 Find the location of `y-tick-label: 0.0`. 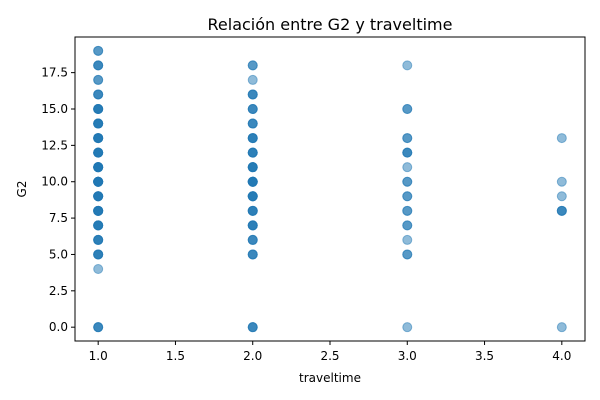

y-tick-label: 0.0 is located at coordinates (58, 327).